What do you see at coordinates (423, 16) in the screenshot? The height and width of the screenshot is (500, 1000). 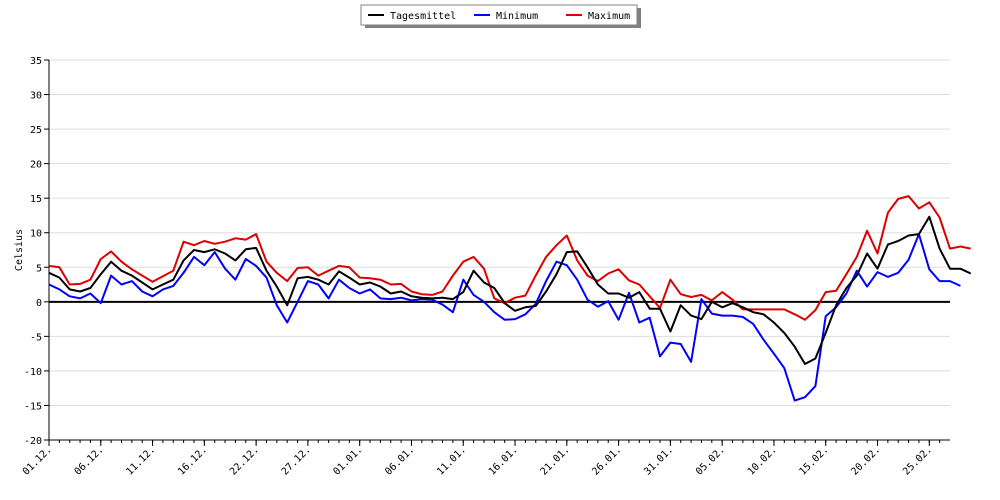 I see `legend-label: Tagesmittel` at bounding box center [423, 16].